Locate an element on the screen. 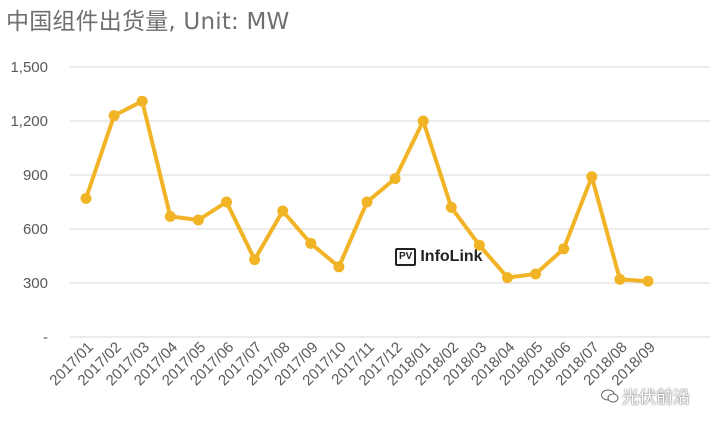  y-tick-label: 600 is located at coordinates (35, 229).